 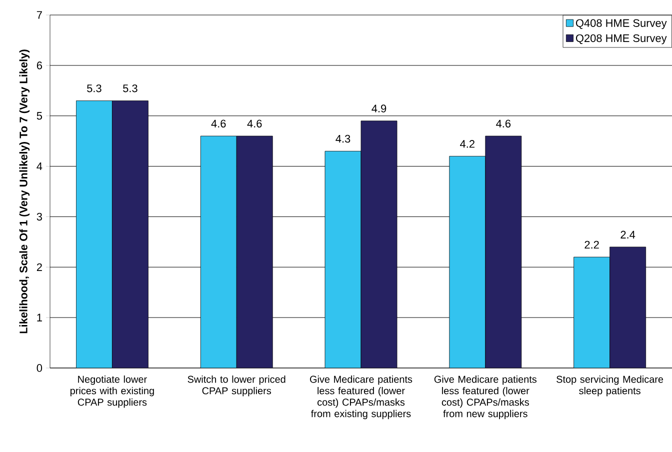 What do you see at coordinates (343, 138) in the screenshot?
I see `data-label: 4.3` at bounding box center [343, 138].